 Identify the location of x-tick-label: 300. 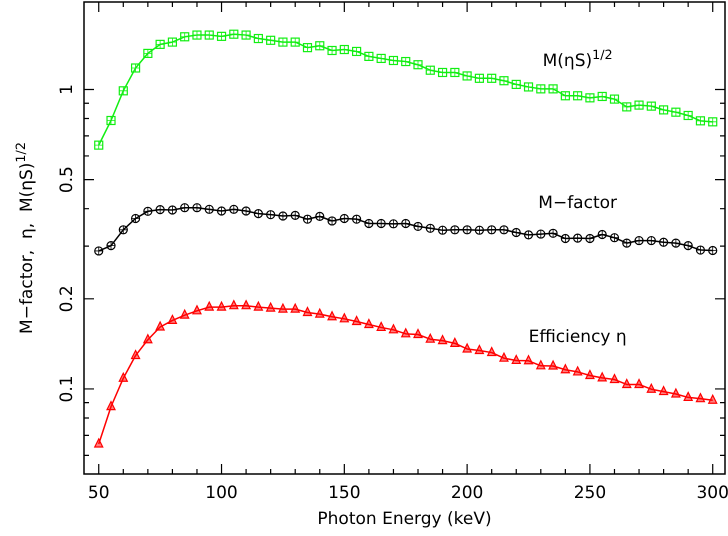
(712, 493).